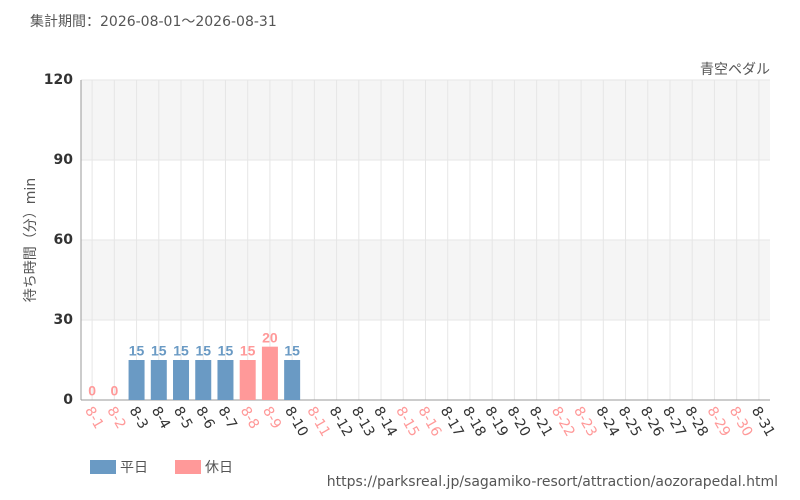  What do you see at coordinates (58, 80) in the screenshot?
I see `y-tick-label: 120` at bounding box center [58, 80].